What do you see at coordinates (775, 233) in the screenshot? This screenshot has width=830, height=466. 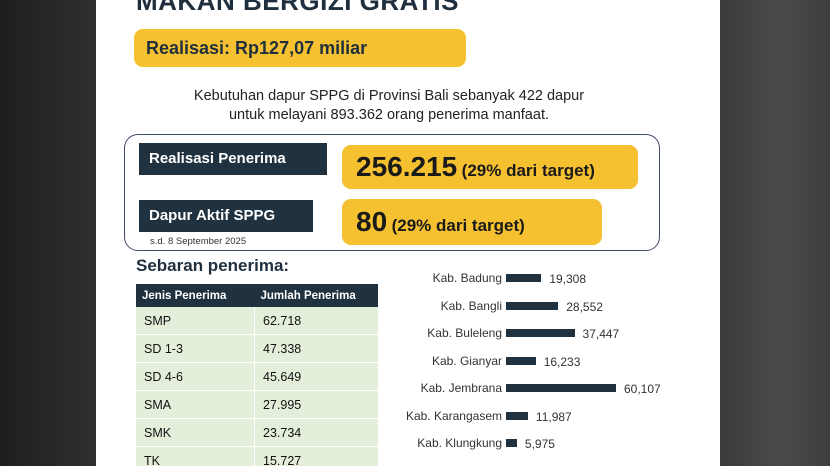 I see `background-right` at bounding box center [775, 233].